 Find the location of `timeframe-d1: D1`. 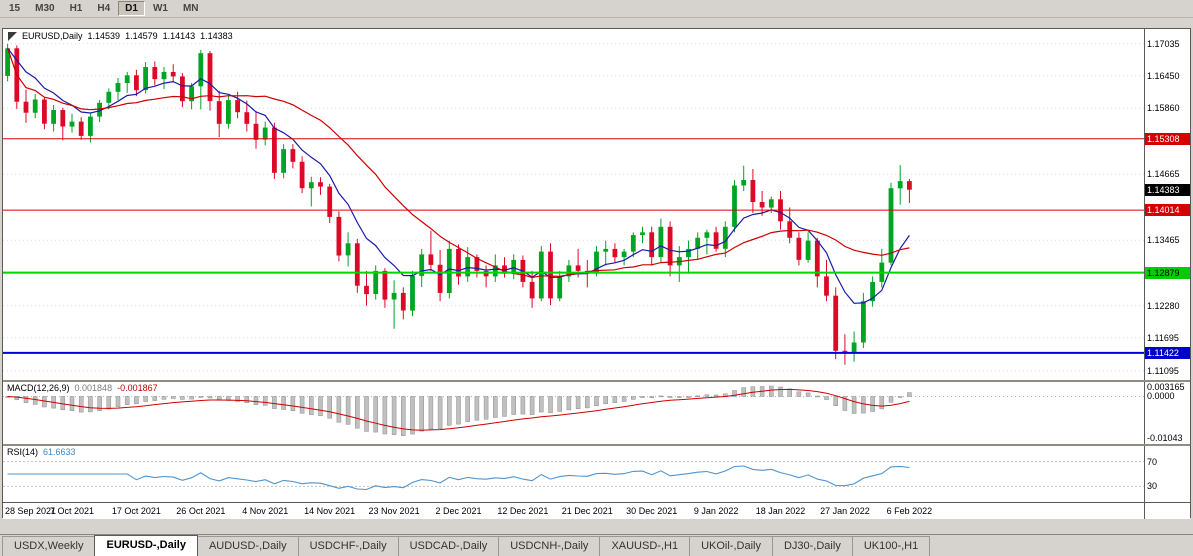

timeframe-d1: D1 is located at coordinates (131, 8).